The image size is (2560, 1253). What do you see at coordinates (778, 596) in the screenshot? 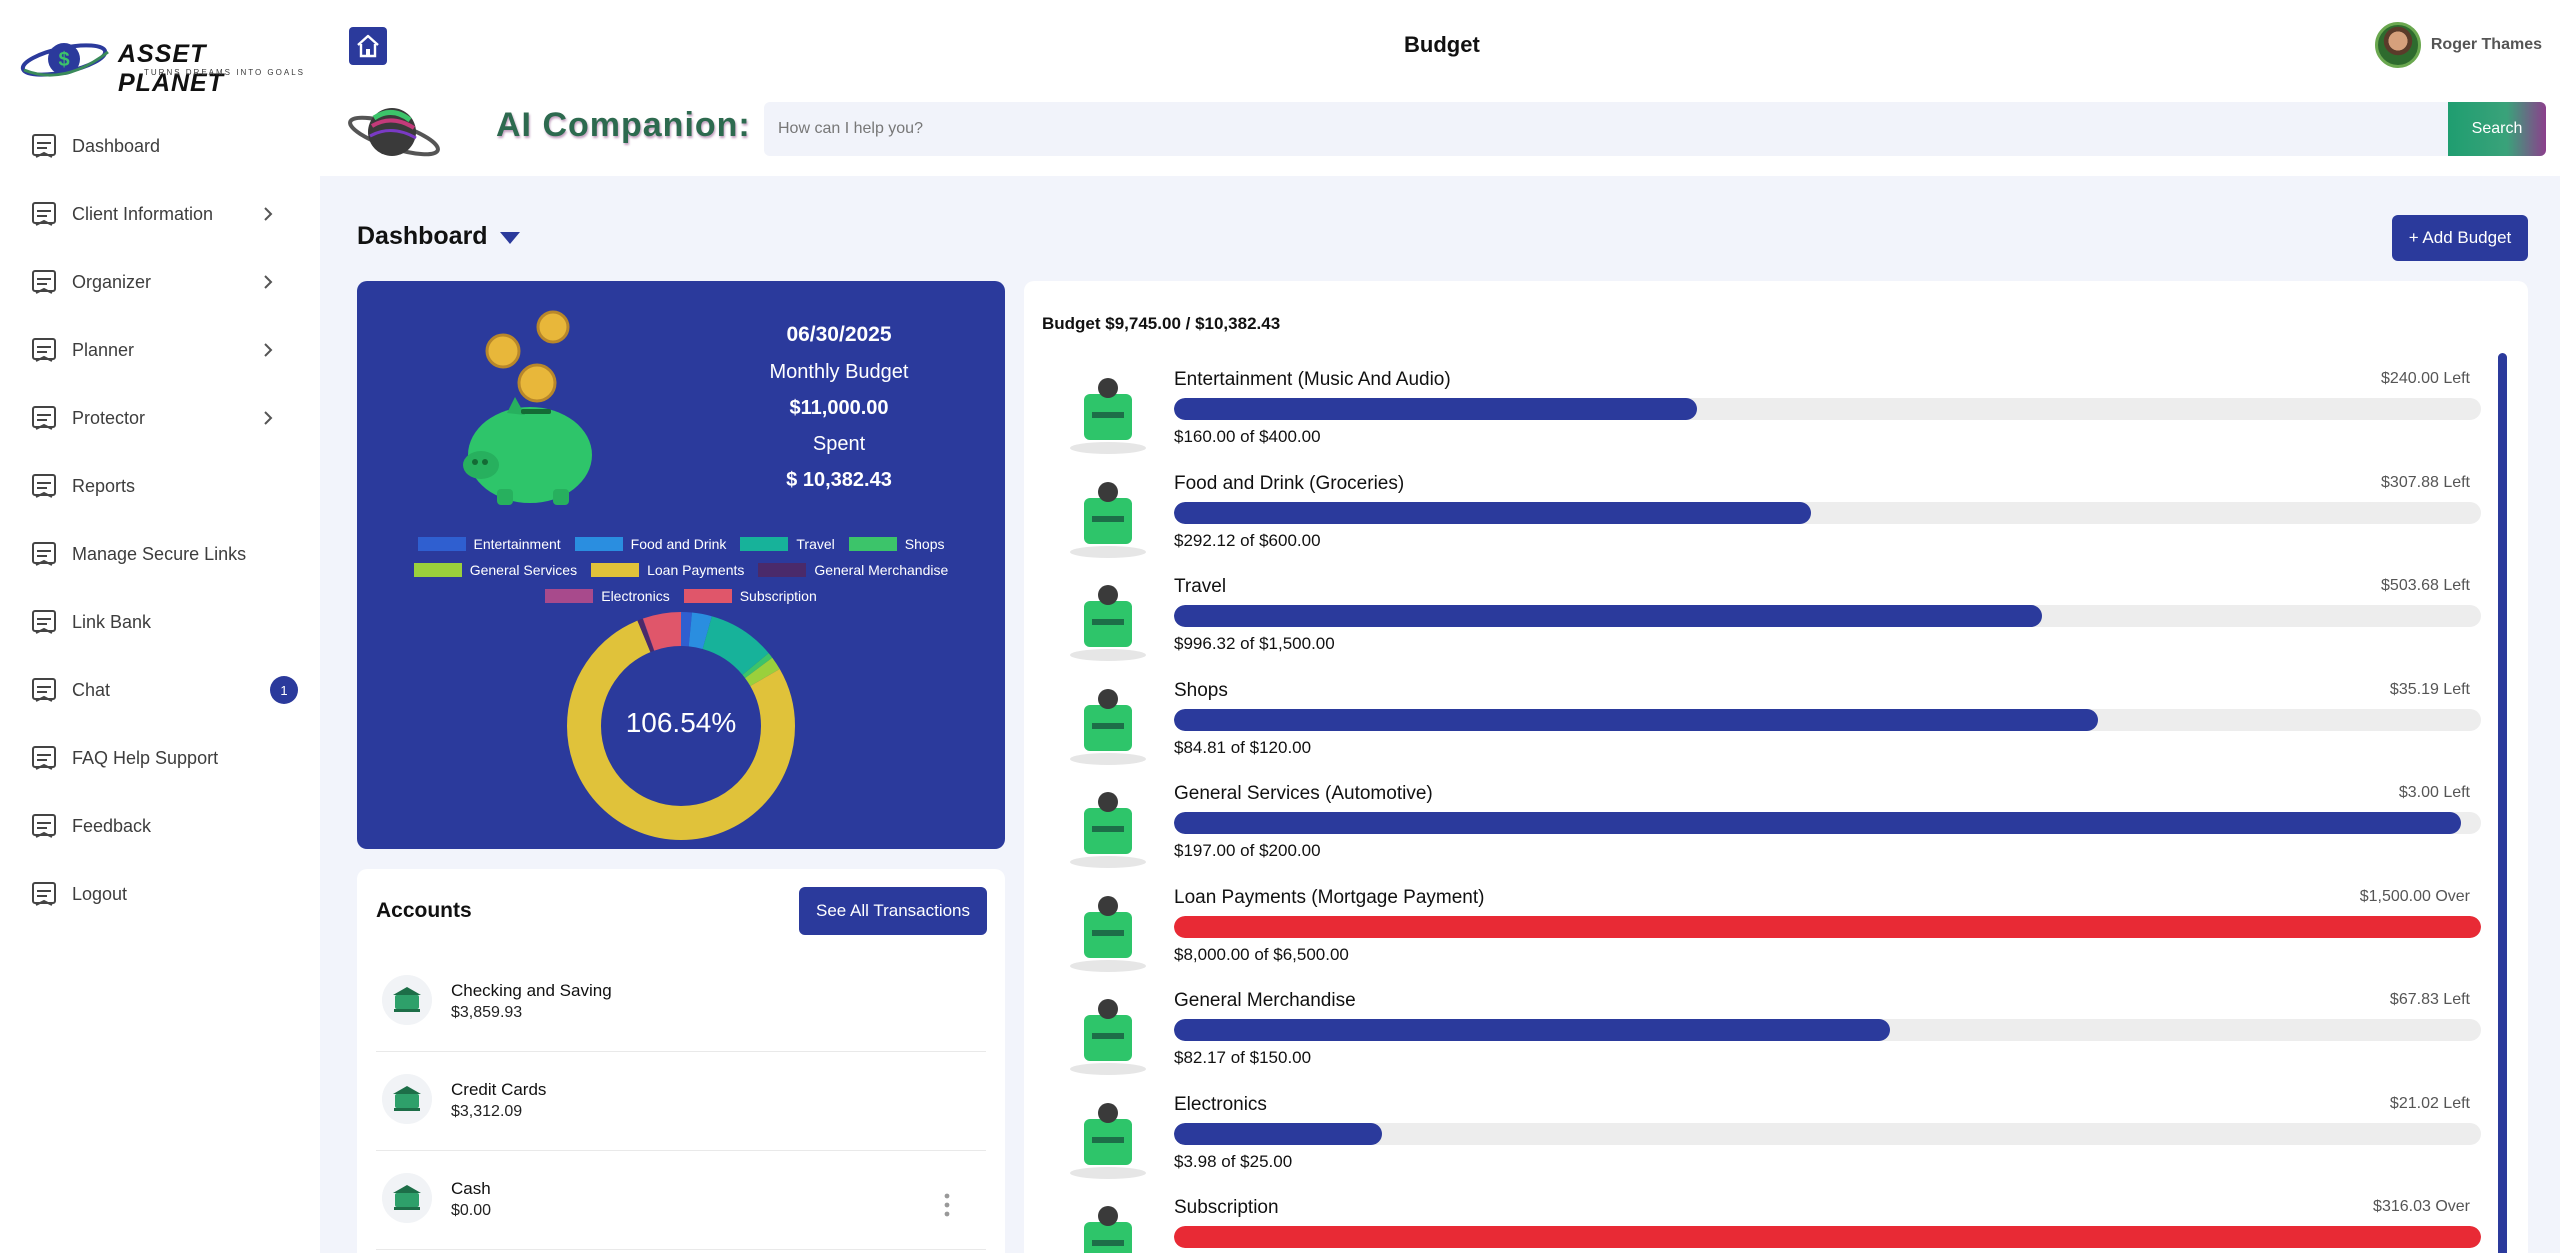
I see `legend-label: Subscription` at bounding box center [778, 596].